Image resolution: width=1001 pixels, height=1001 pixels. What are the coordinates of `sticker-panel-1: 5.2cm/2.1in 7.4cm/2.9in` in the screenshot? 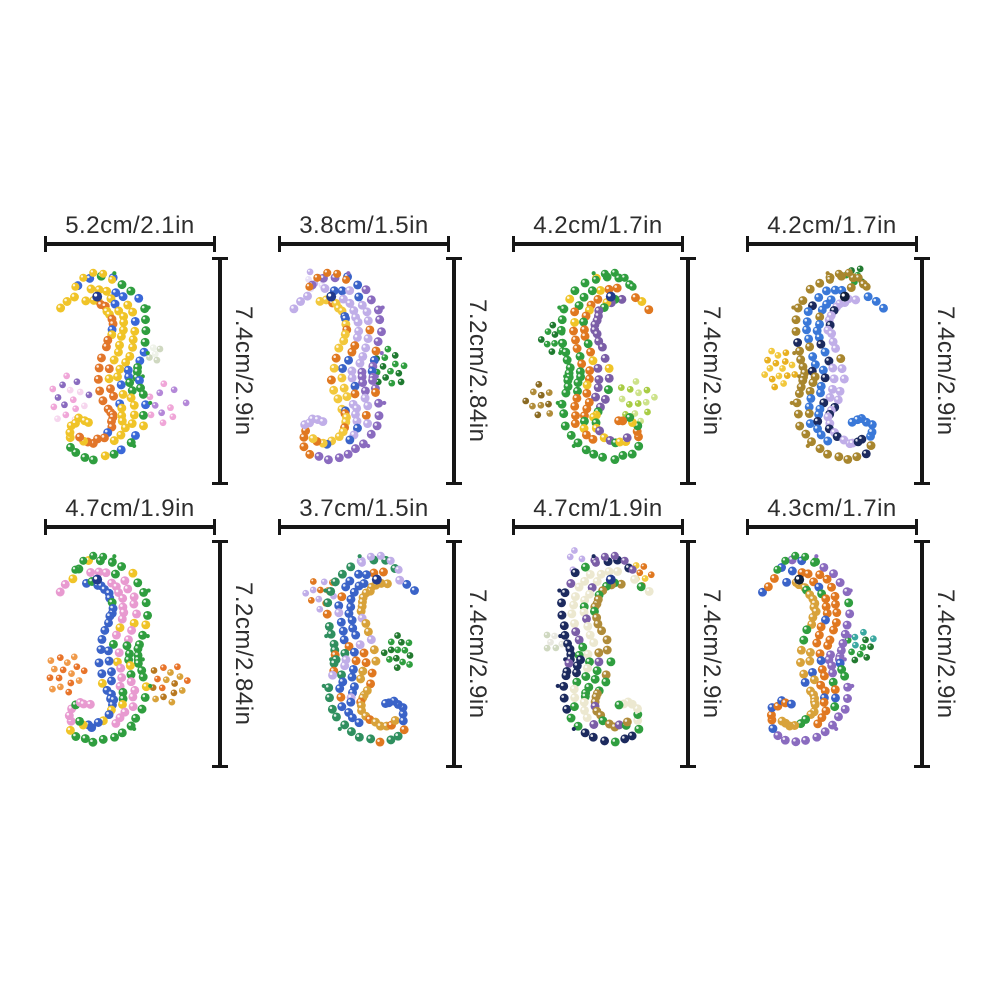 It's located at (151, 353).